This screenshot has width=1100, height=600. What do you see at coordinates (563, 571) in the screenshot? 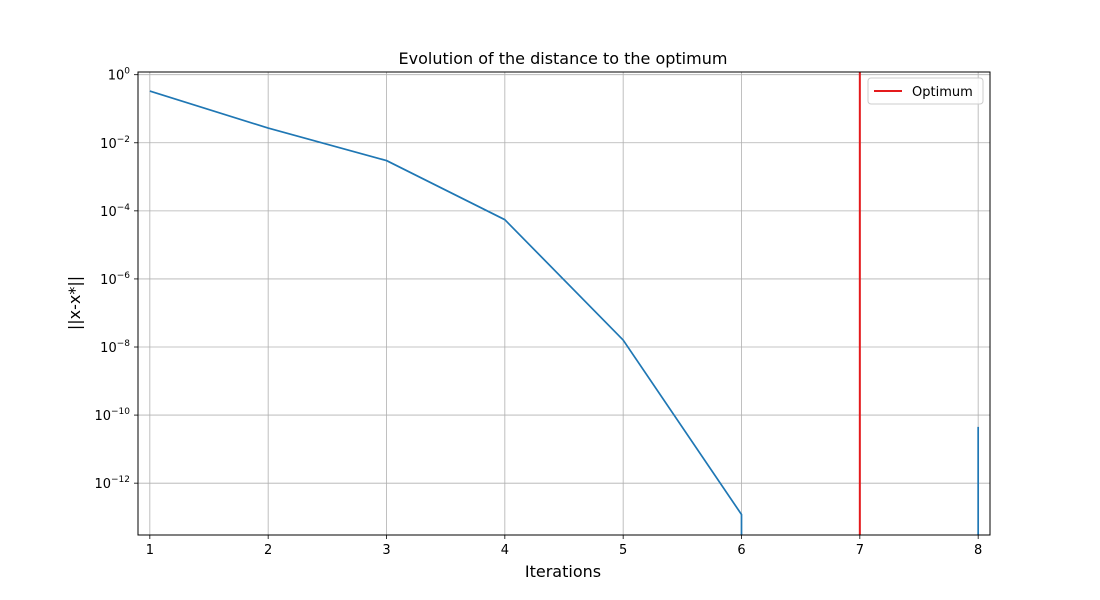
I see `x-axis-label: Iterations` at bounding box center [563, 571].